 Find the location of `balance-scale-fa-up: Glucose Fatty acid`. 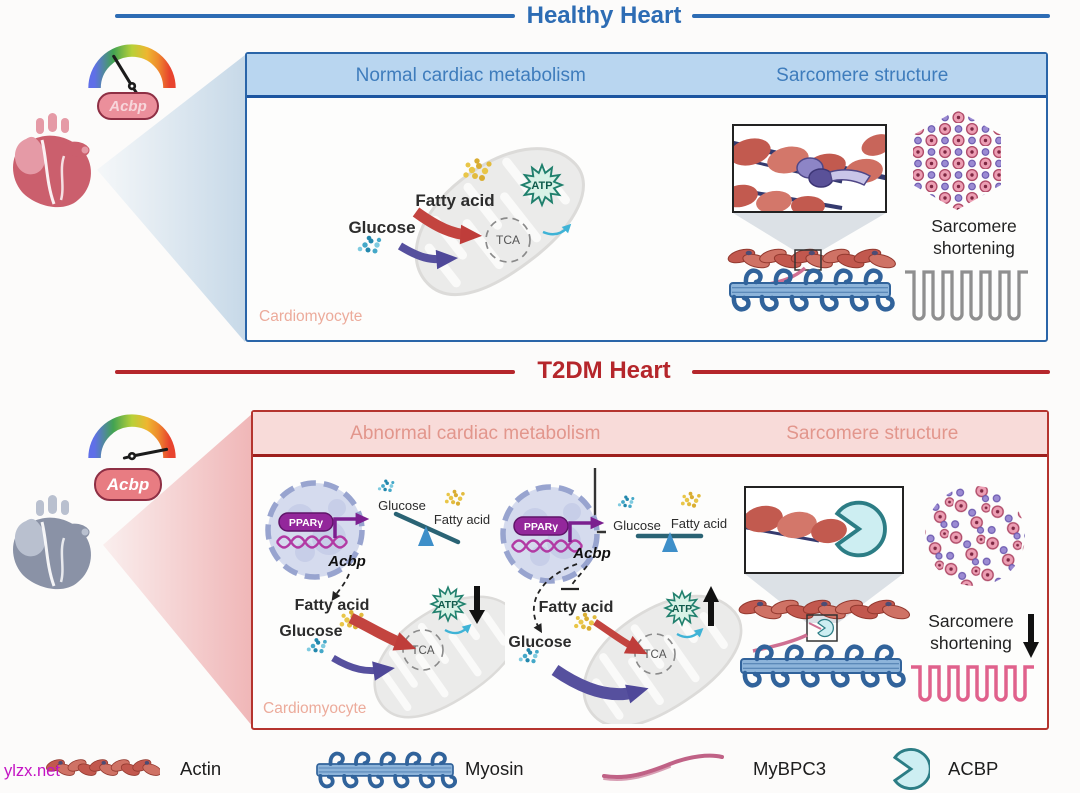

balance-scale-fa-up: Glucose Fatty acid is located at coordinates (433, 512).